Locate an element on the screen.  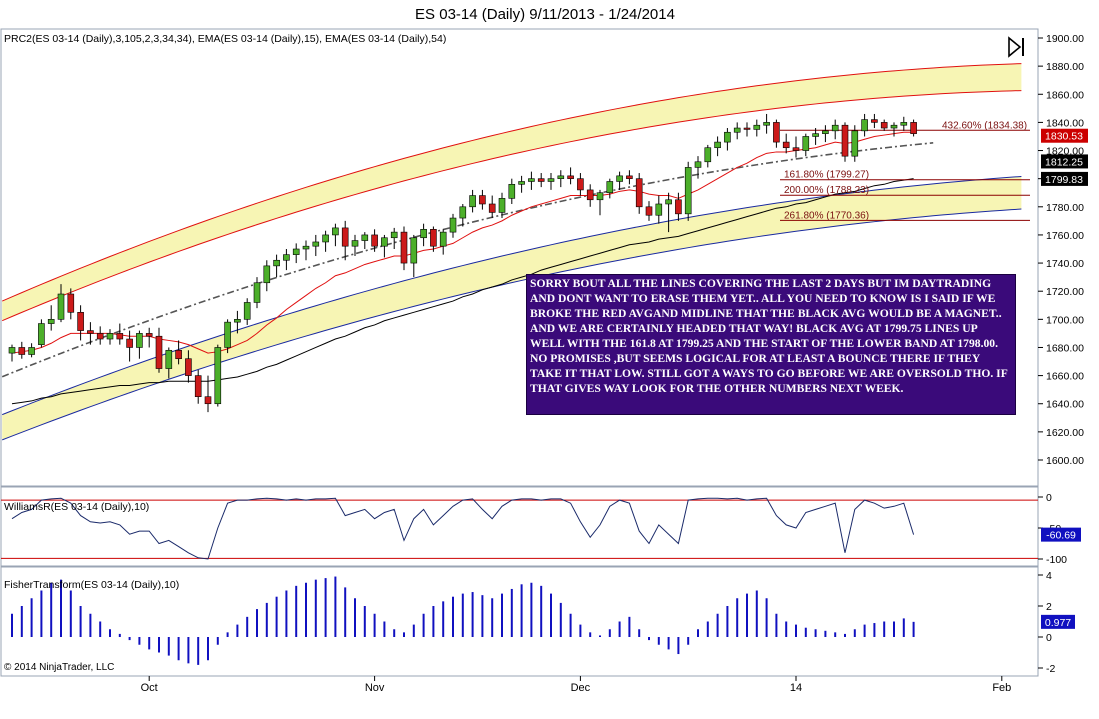
price-tick-label: 1600.00 is located at coordinates (1065, 461).